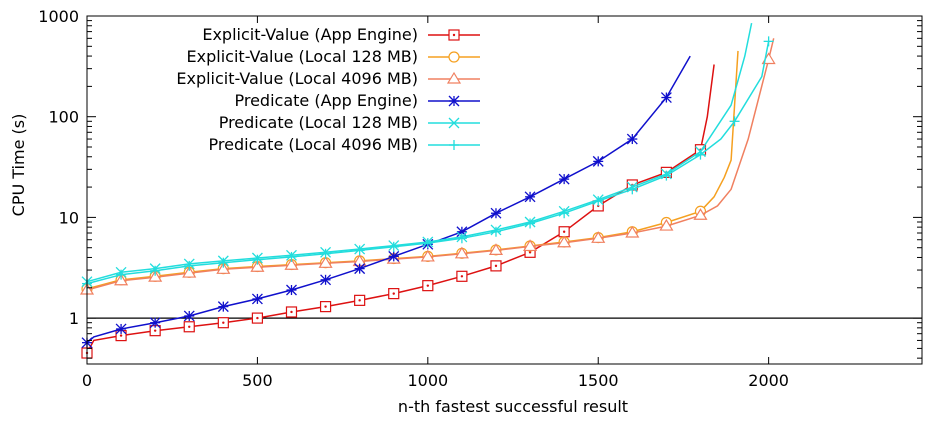 Image resolution: width=926 pixels, height=423 pixels. I want to click on y-axis-title: CPU Time (s), so click(18, 165).